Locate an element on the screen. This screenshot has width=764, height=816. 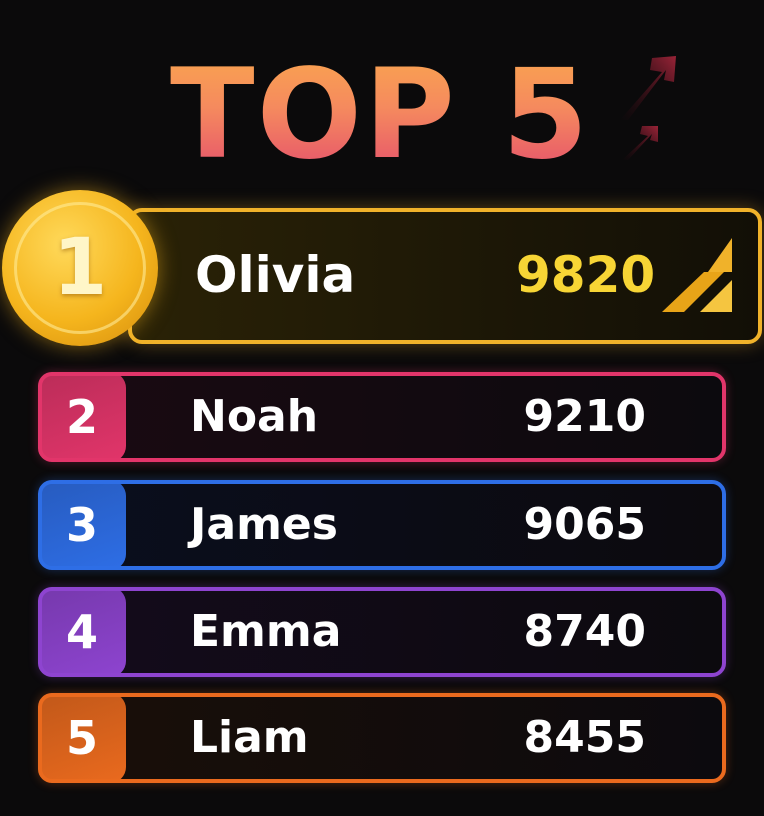
player-score: 9820 is located at coordinates (586, 275).